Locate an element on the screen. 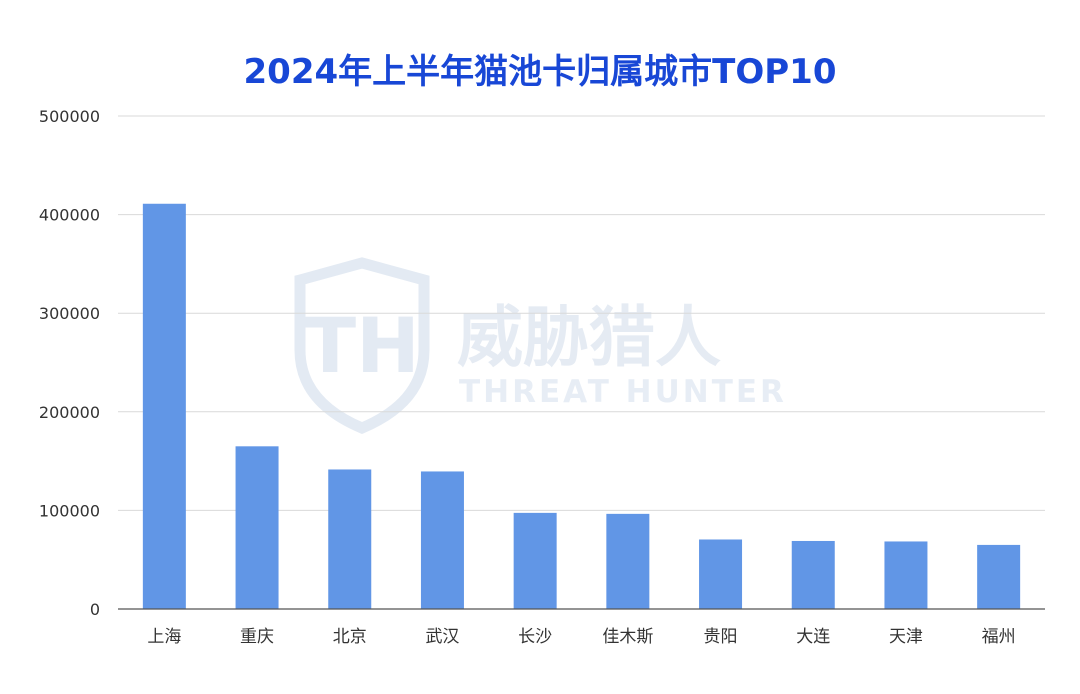  x-category-label: 佳木斯 is located at coordinates (627, 637).